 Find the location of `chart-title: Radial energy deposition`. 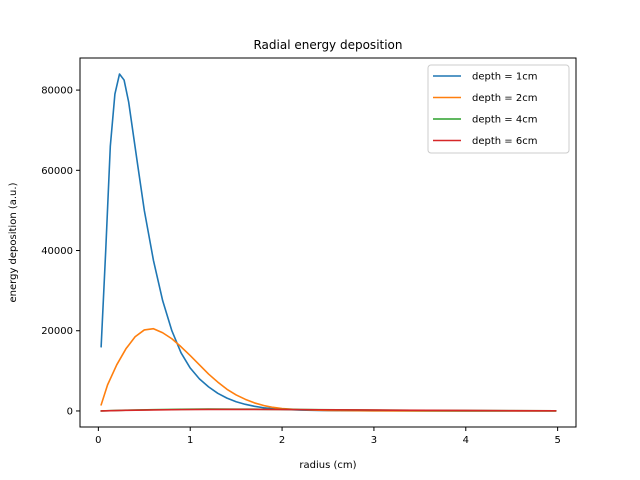

chart-title: Radial energy deposition is located at coordinates (327, 45).